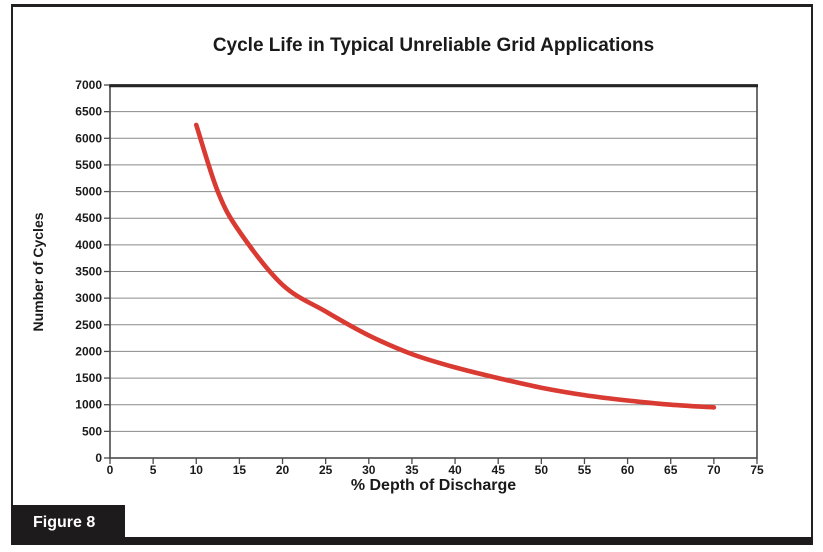 The image size is (823, 552). Describe the element at coordinates (326, 470) in the screenshot. I see `x-tick-label: 25` at that location.